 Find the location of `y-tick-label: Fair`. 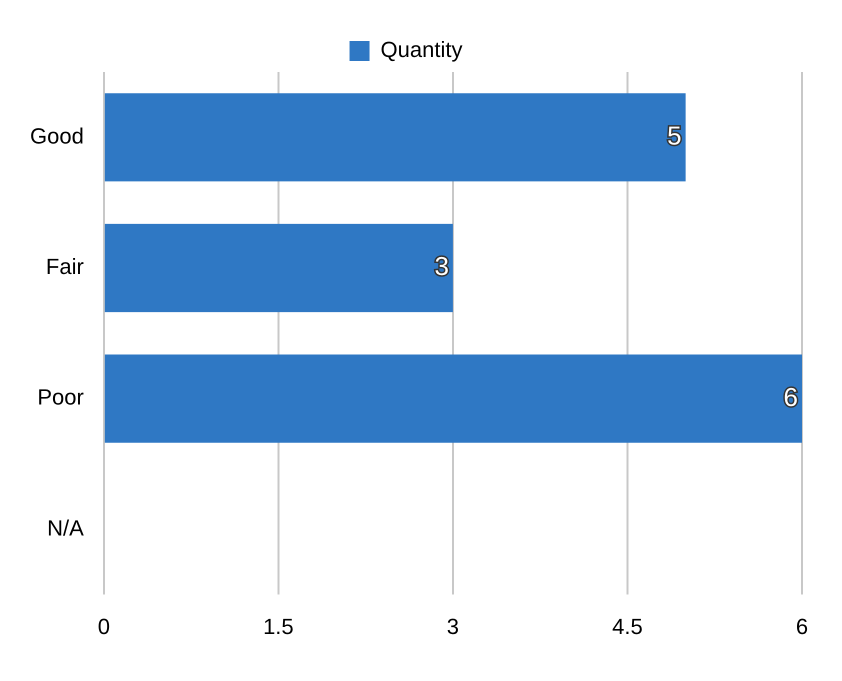

y-tick-label: Fair is located at coordinates (65, 267).